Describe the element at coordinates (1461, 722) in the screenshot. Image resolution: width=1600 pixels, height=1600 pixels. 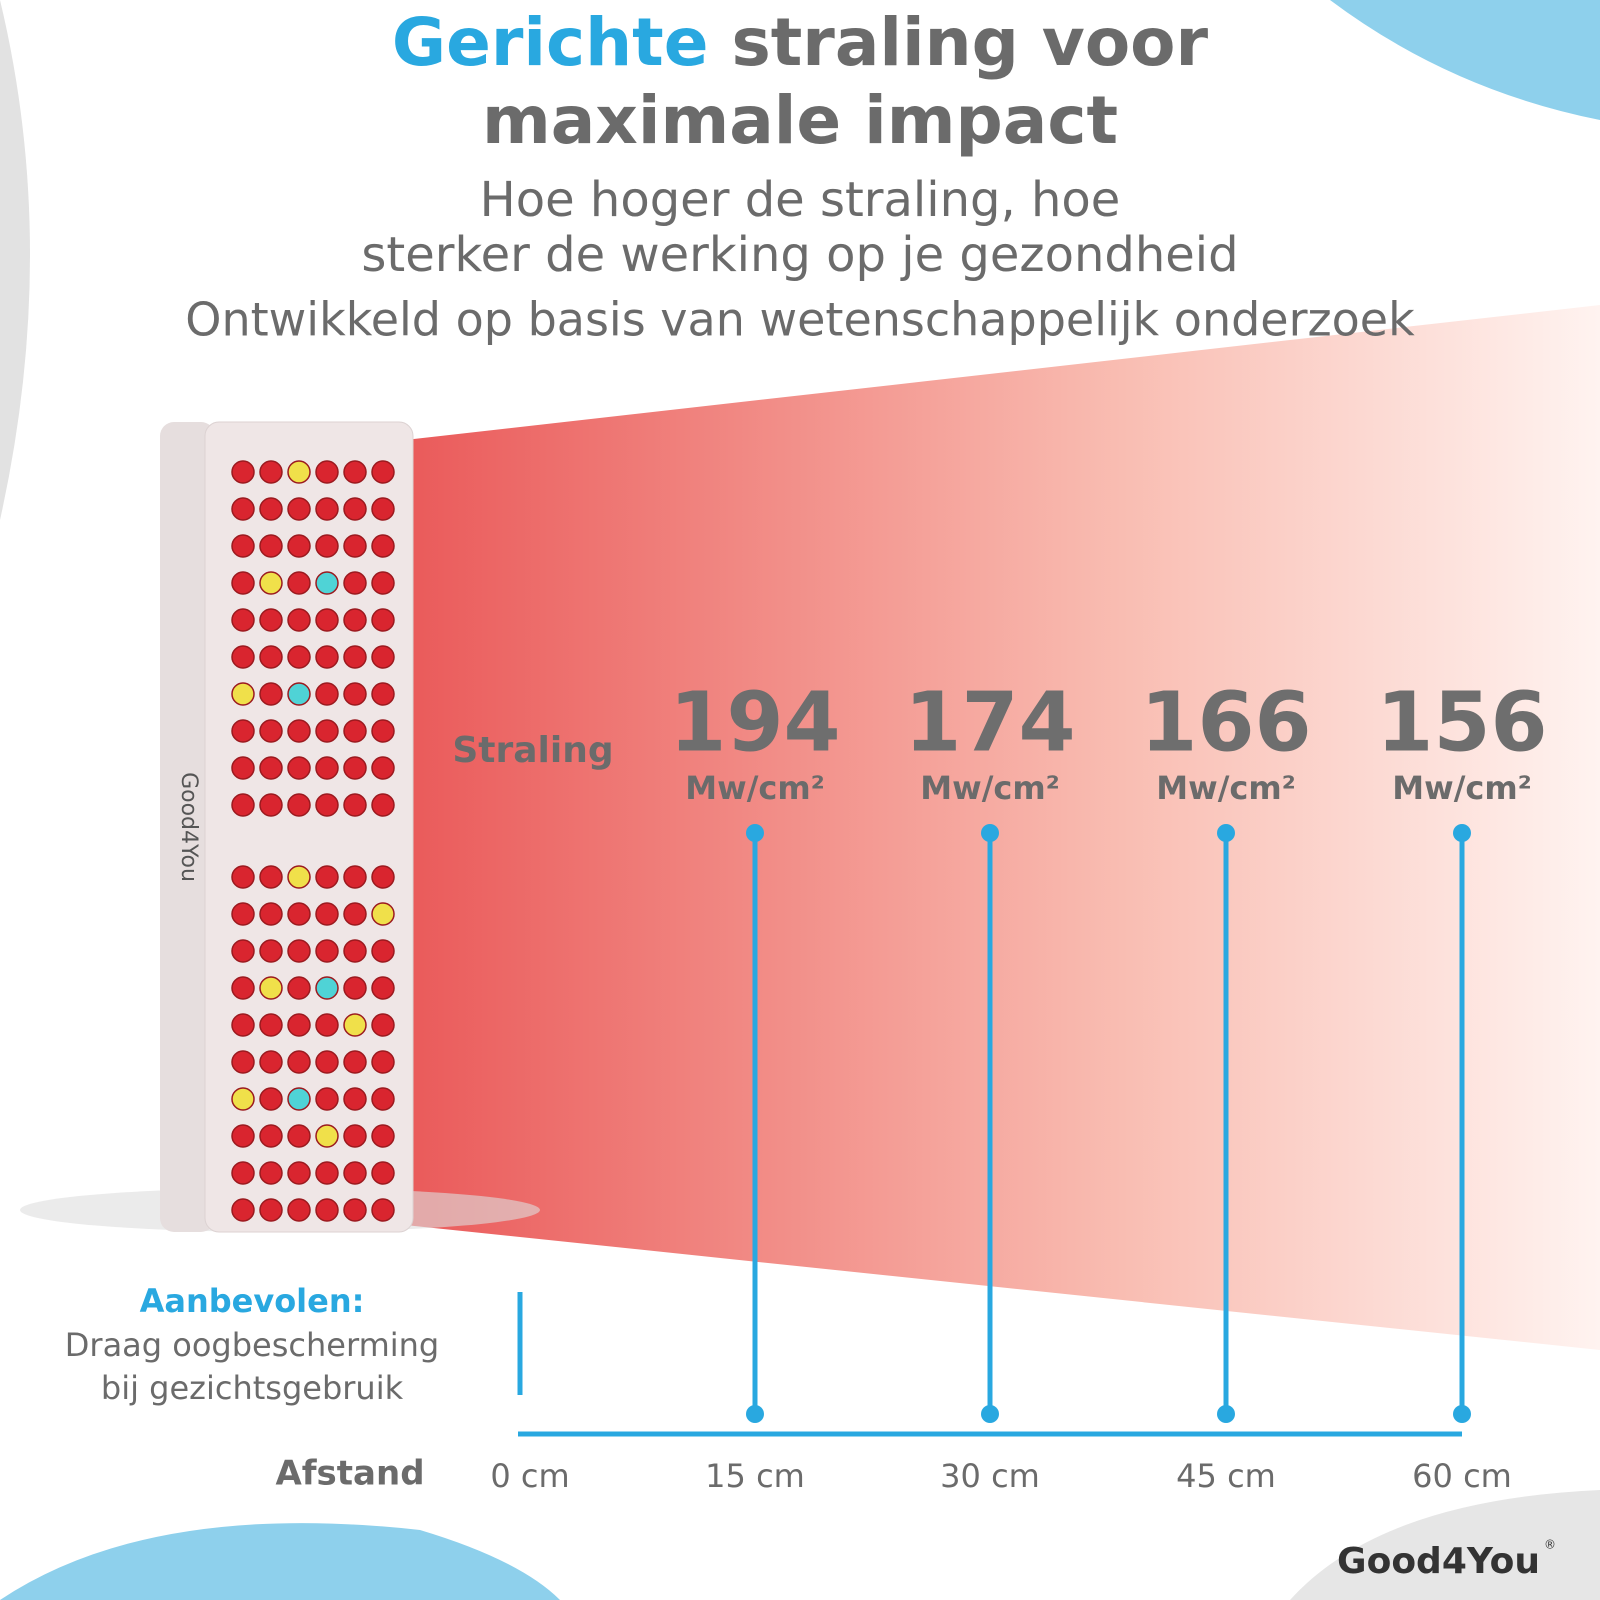
I see `reading-value: 156` at that location.